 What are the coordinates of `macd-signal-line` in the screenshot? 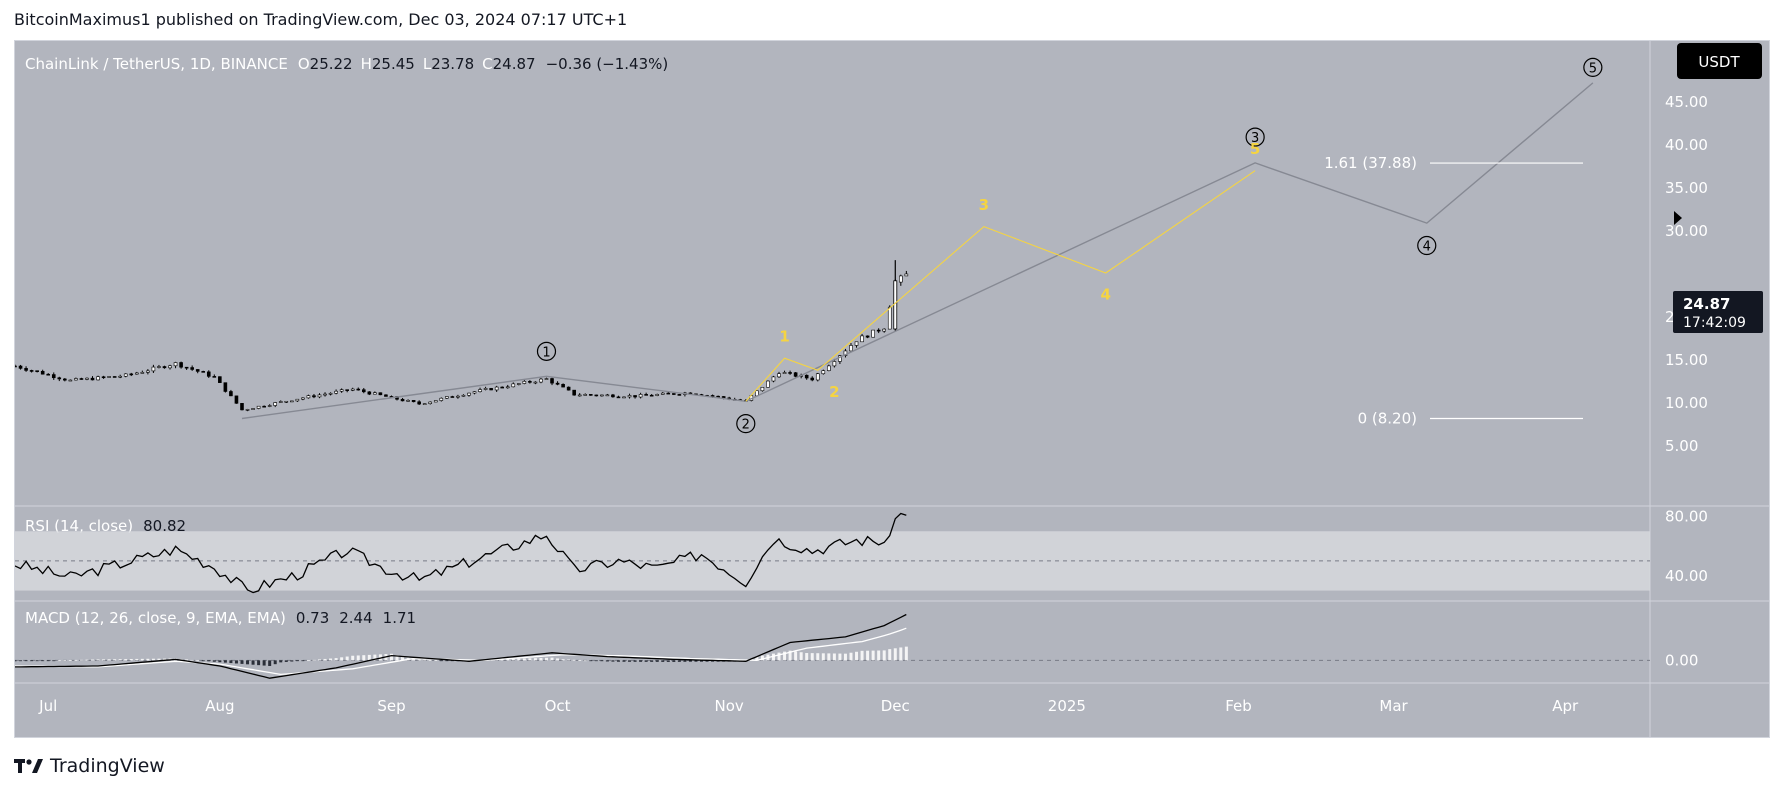 It's located at (461, 651).